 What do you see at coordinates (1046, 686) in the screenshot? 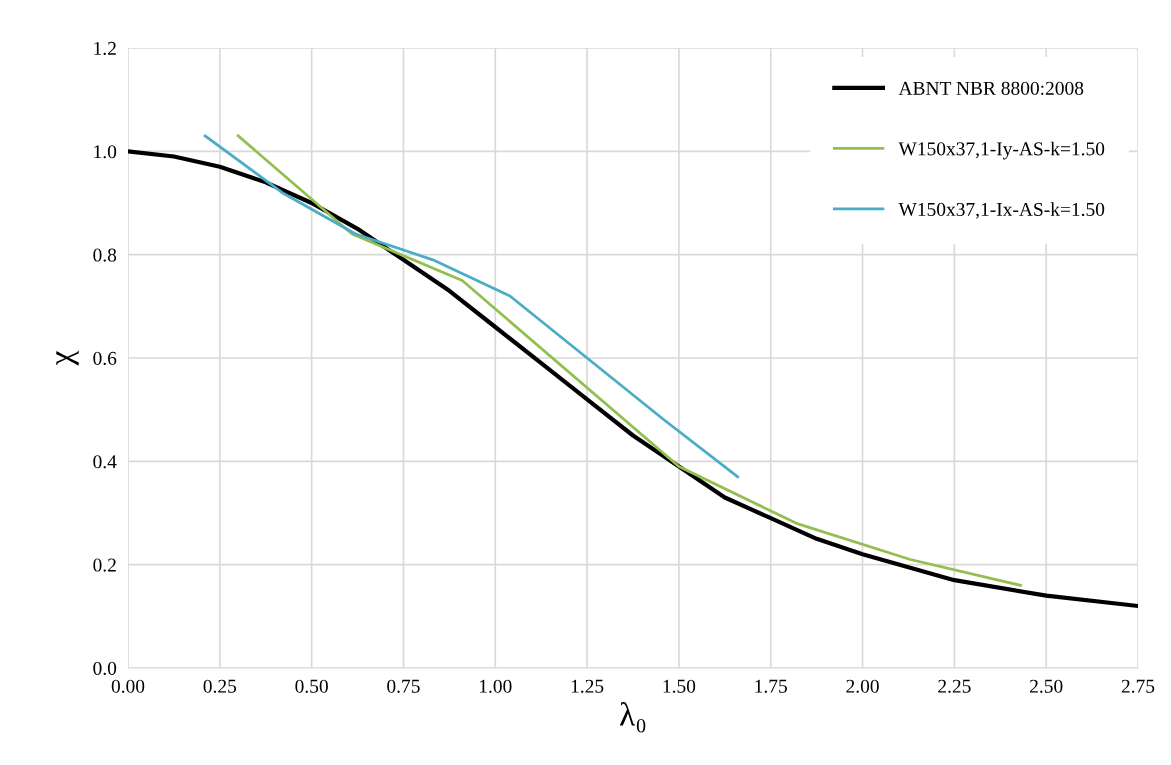
I see `x-tick-label: 2.50` at bounding box center [1046, 686].